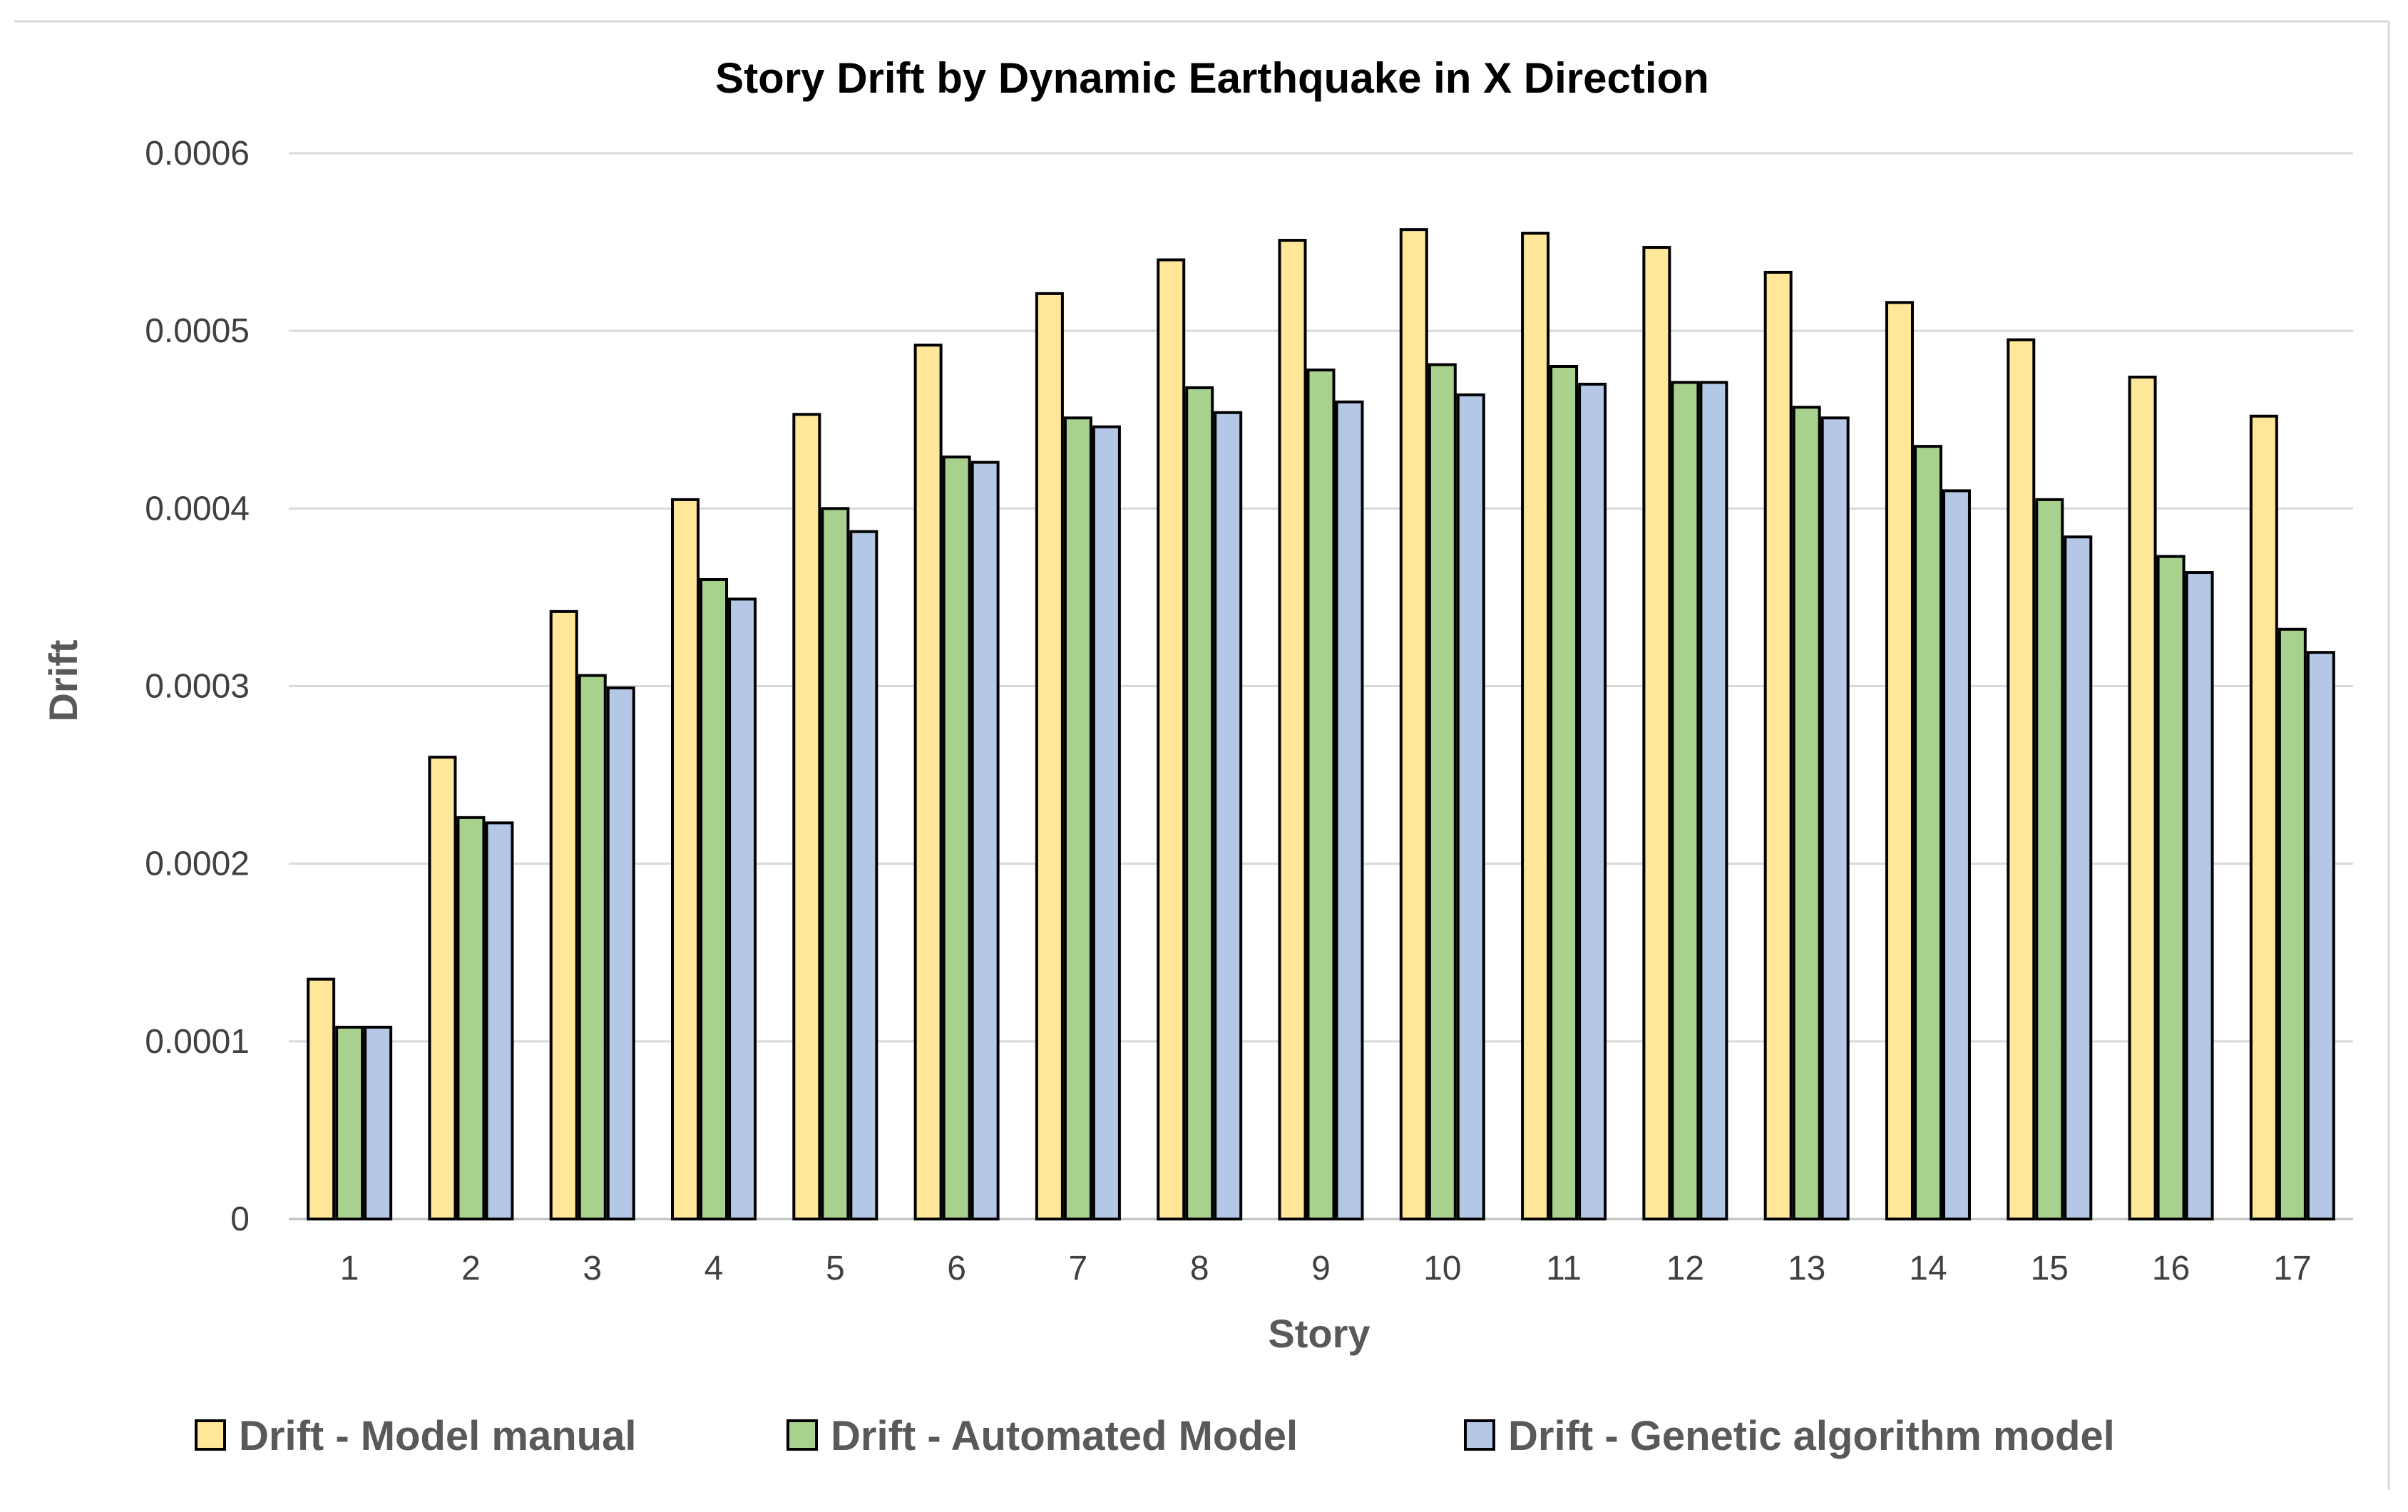 This screenshot has height=1512, width=2408. Describe the element at coordinates (1078, 1268) in the screenshot. I see `x-tick-label: 7` at that location.